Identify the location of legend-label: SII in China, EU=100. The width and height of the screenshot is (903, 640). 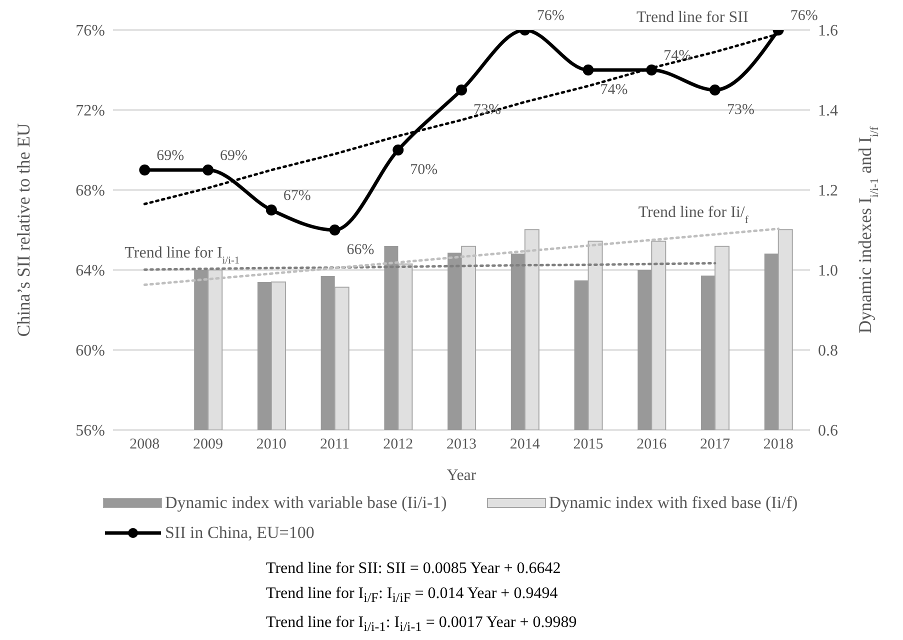
(239, 533).